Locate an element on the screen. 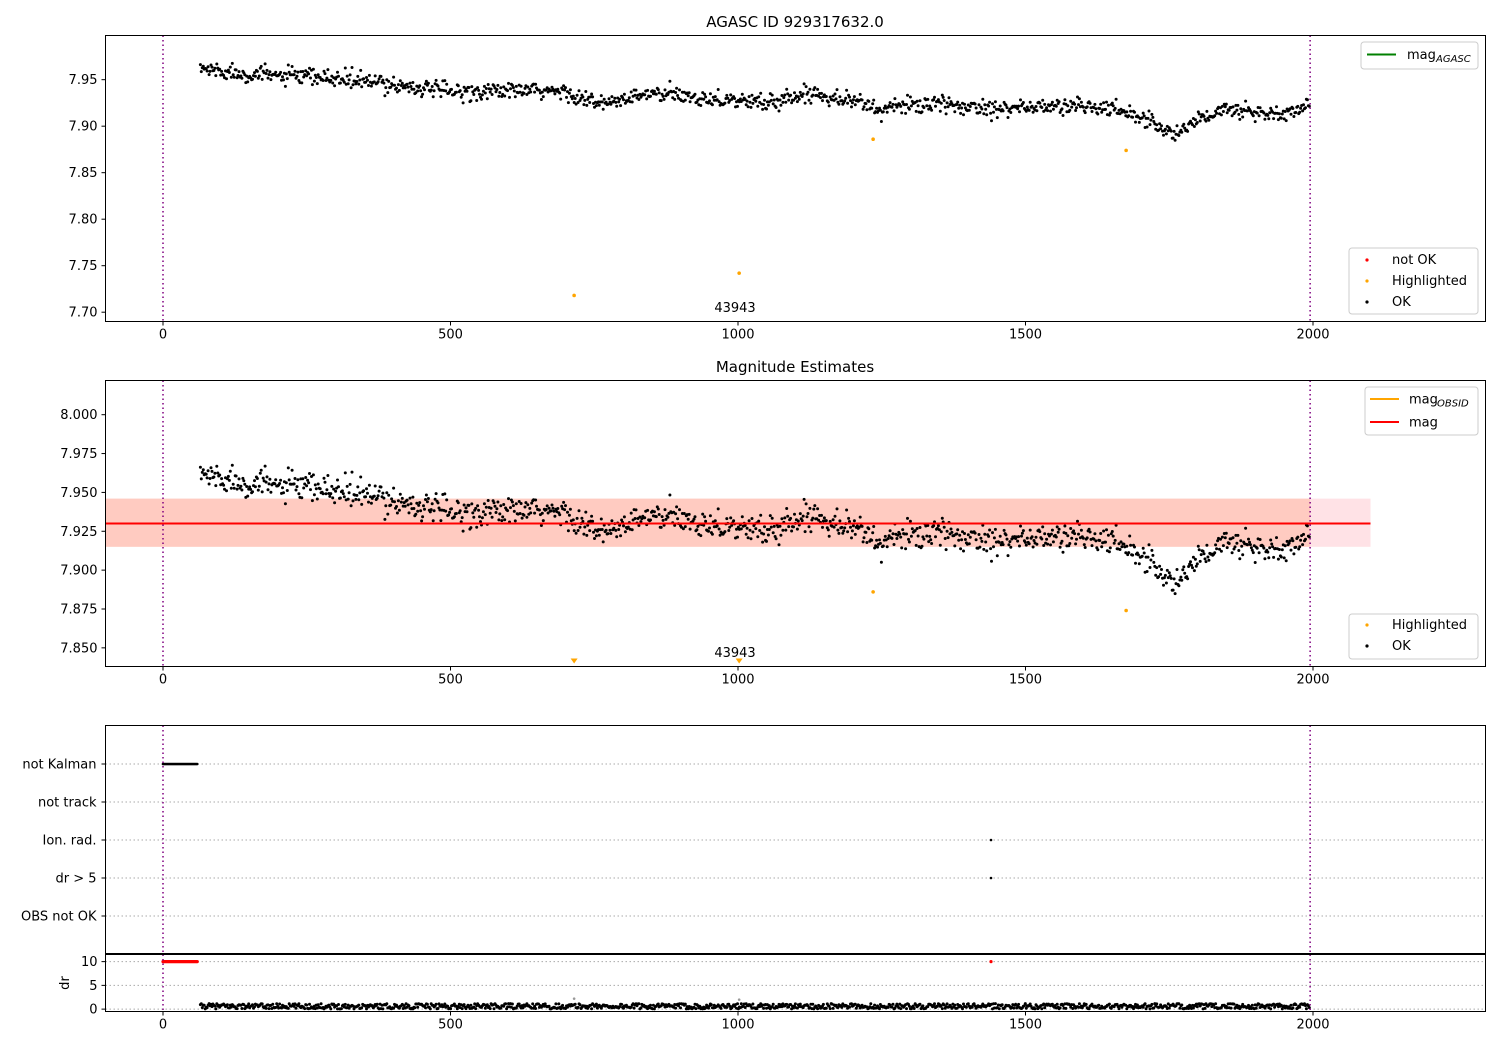 The image size is (1500, 1050). panel-2-title: Magnitude Estimates is located at coordinates (795, 367).